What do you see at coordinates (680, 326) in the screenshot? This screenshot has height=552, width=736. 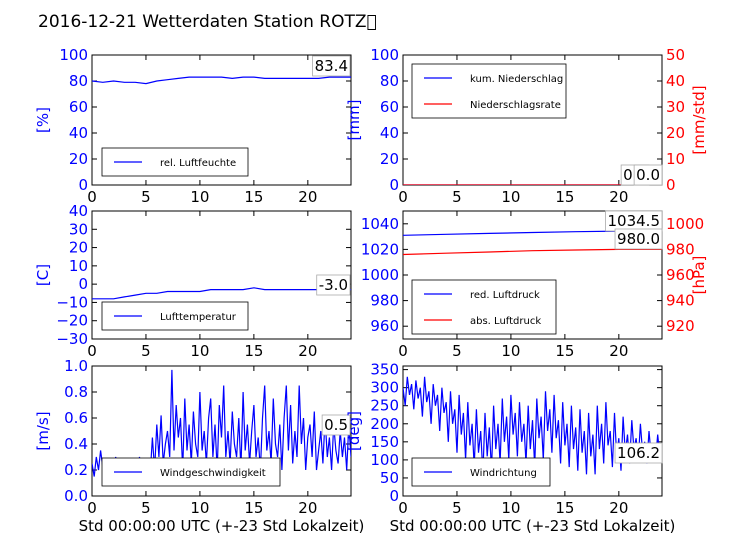 I see `pressure-y2tick-label: 920` at bounding box center [680, 326].